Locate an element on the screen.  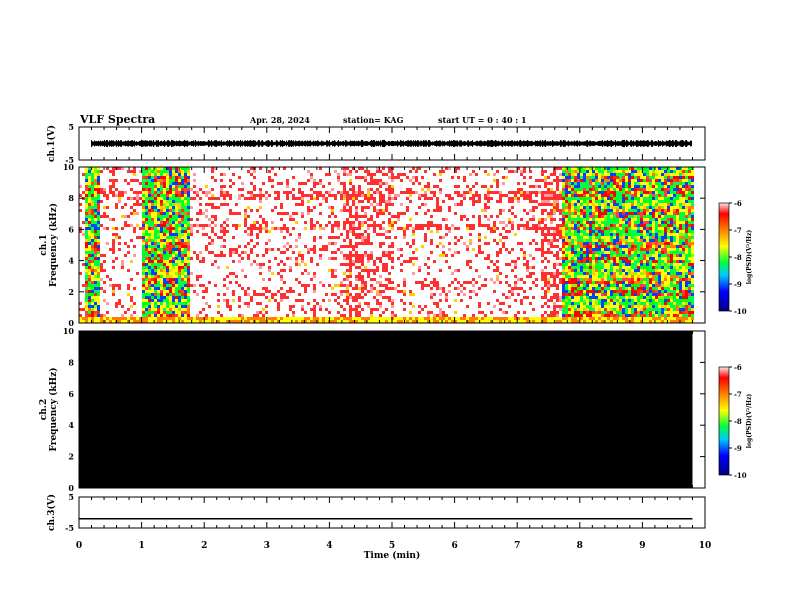
chart-title: VLF Spectra is located at coordinates (118, 119).